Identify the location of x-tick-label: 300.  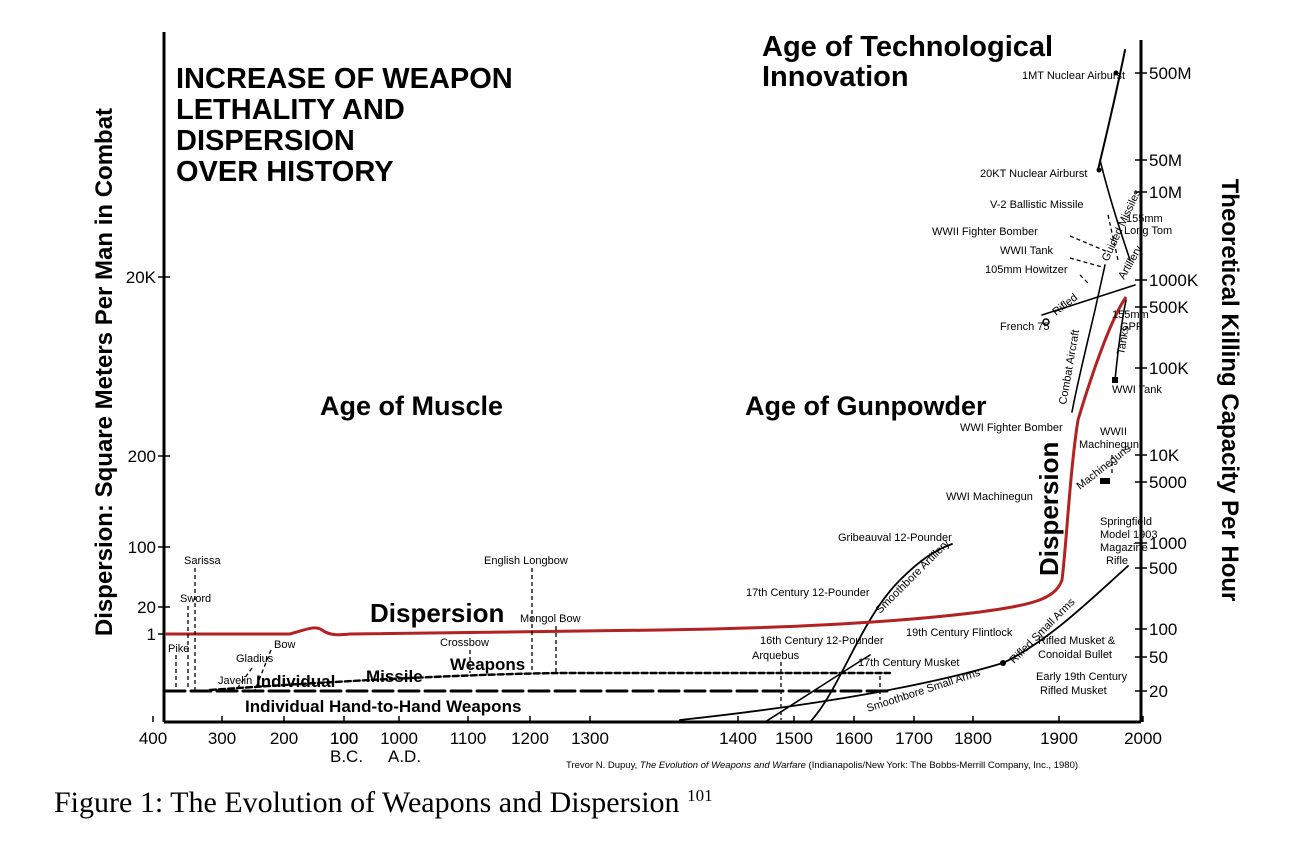
(222, 738).